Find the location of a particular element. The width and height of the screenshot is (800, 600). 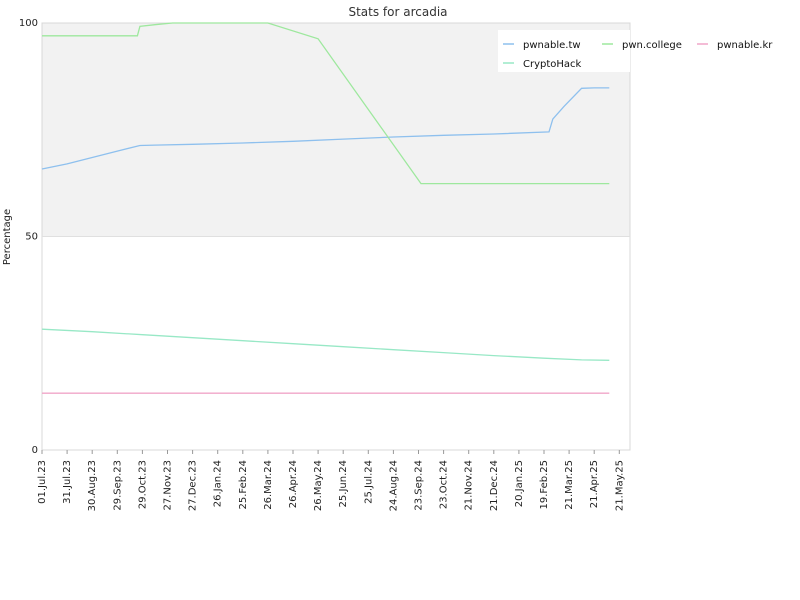

legend-label: pwnable.kr is located at coordinates (745, 45).